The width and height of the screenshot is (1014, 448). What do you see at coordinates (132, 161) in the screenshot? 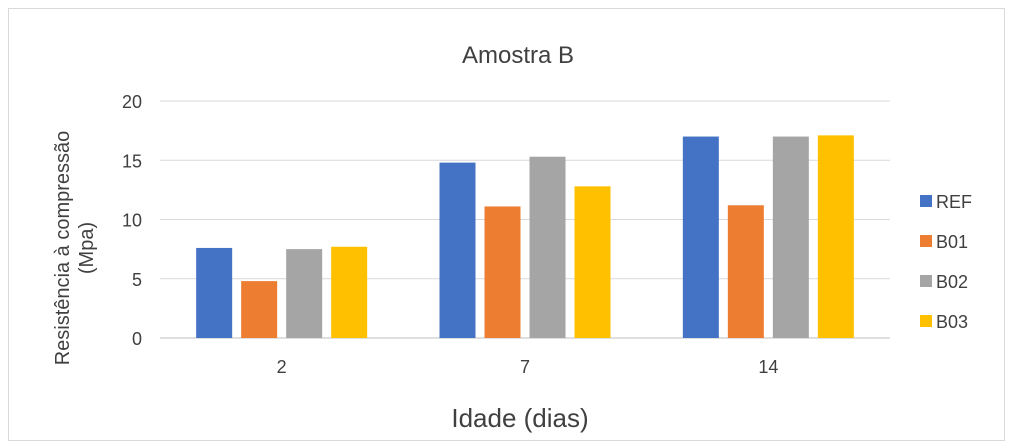
I see `y-tick-label: 15` at bounding box center [132, 161].